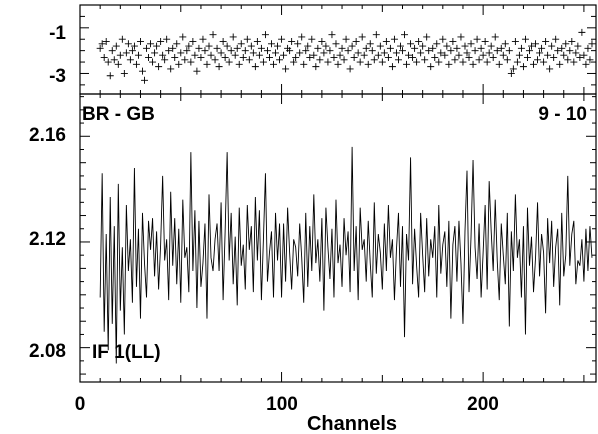 This screenshot has height=434, width=598. I want to click on amp-ytick-label: 2.16, so click(47, 135).